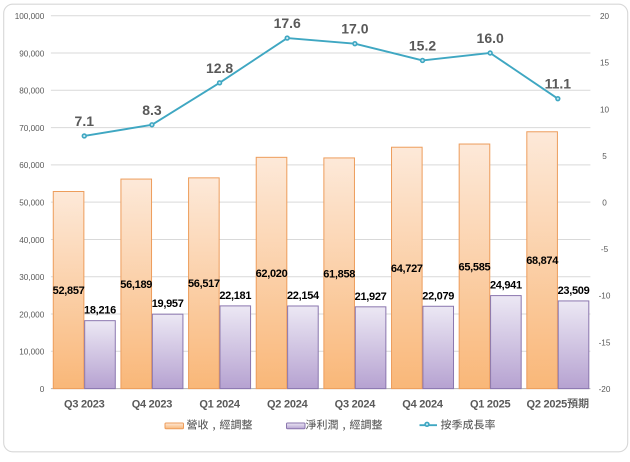 This screenshot has width=630, height=462. Describe the element at coordinates (542, 261) in the screenshot. I see `svg-text: 68,874` at that location.